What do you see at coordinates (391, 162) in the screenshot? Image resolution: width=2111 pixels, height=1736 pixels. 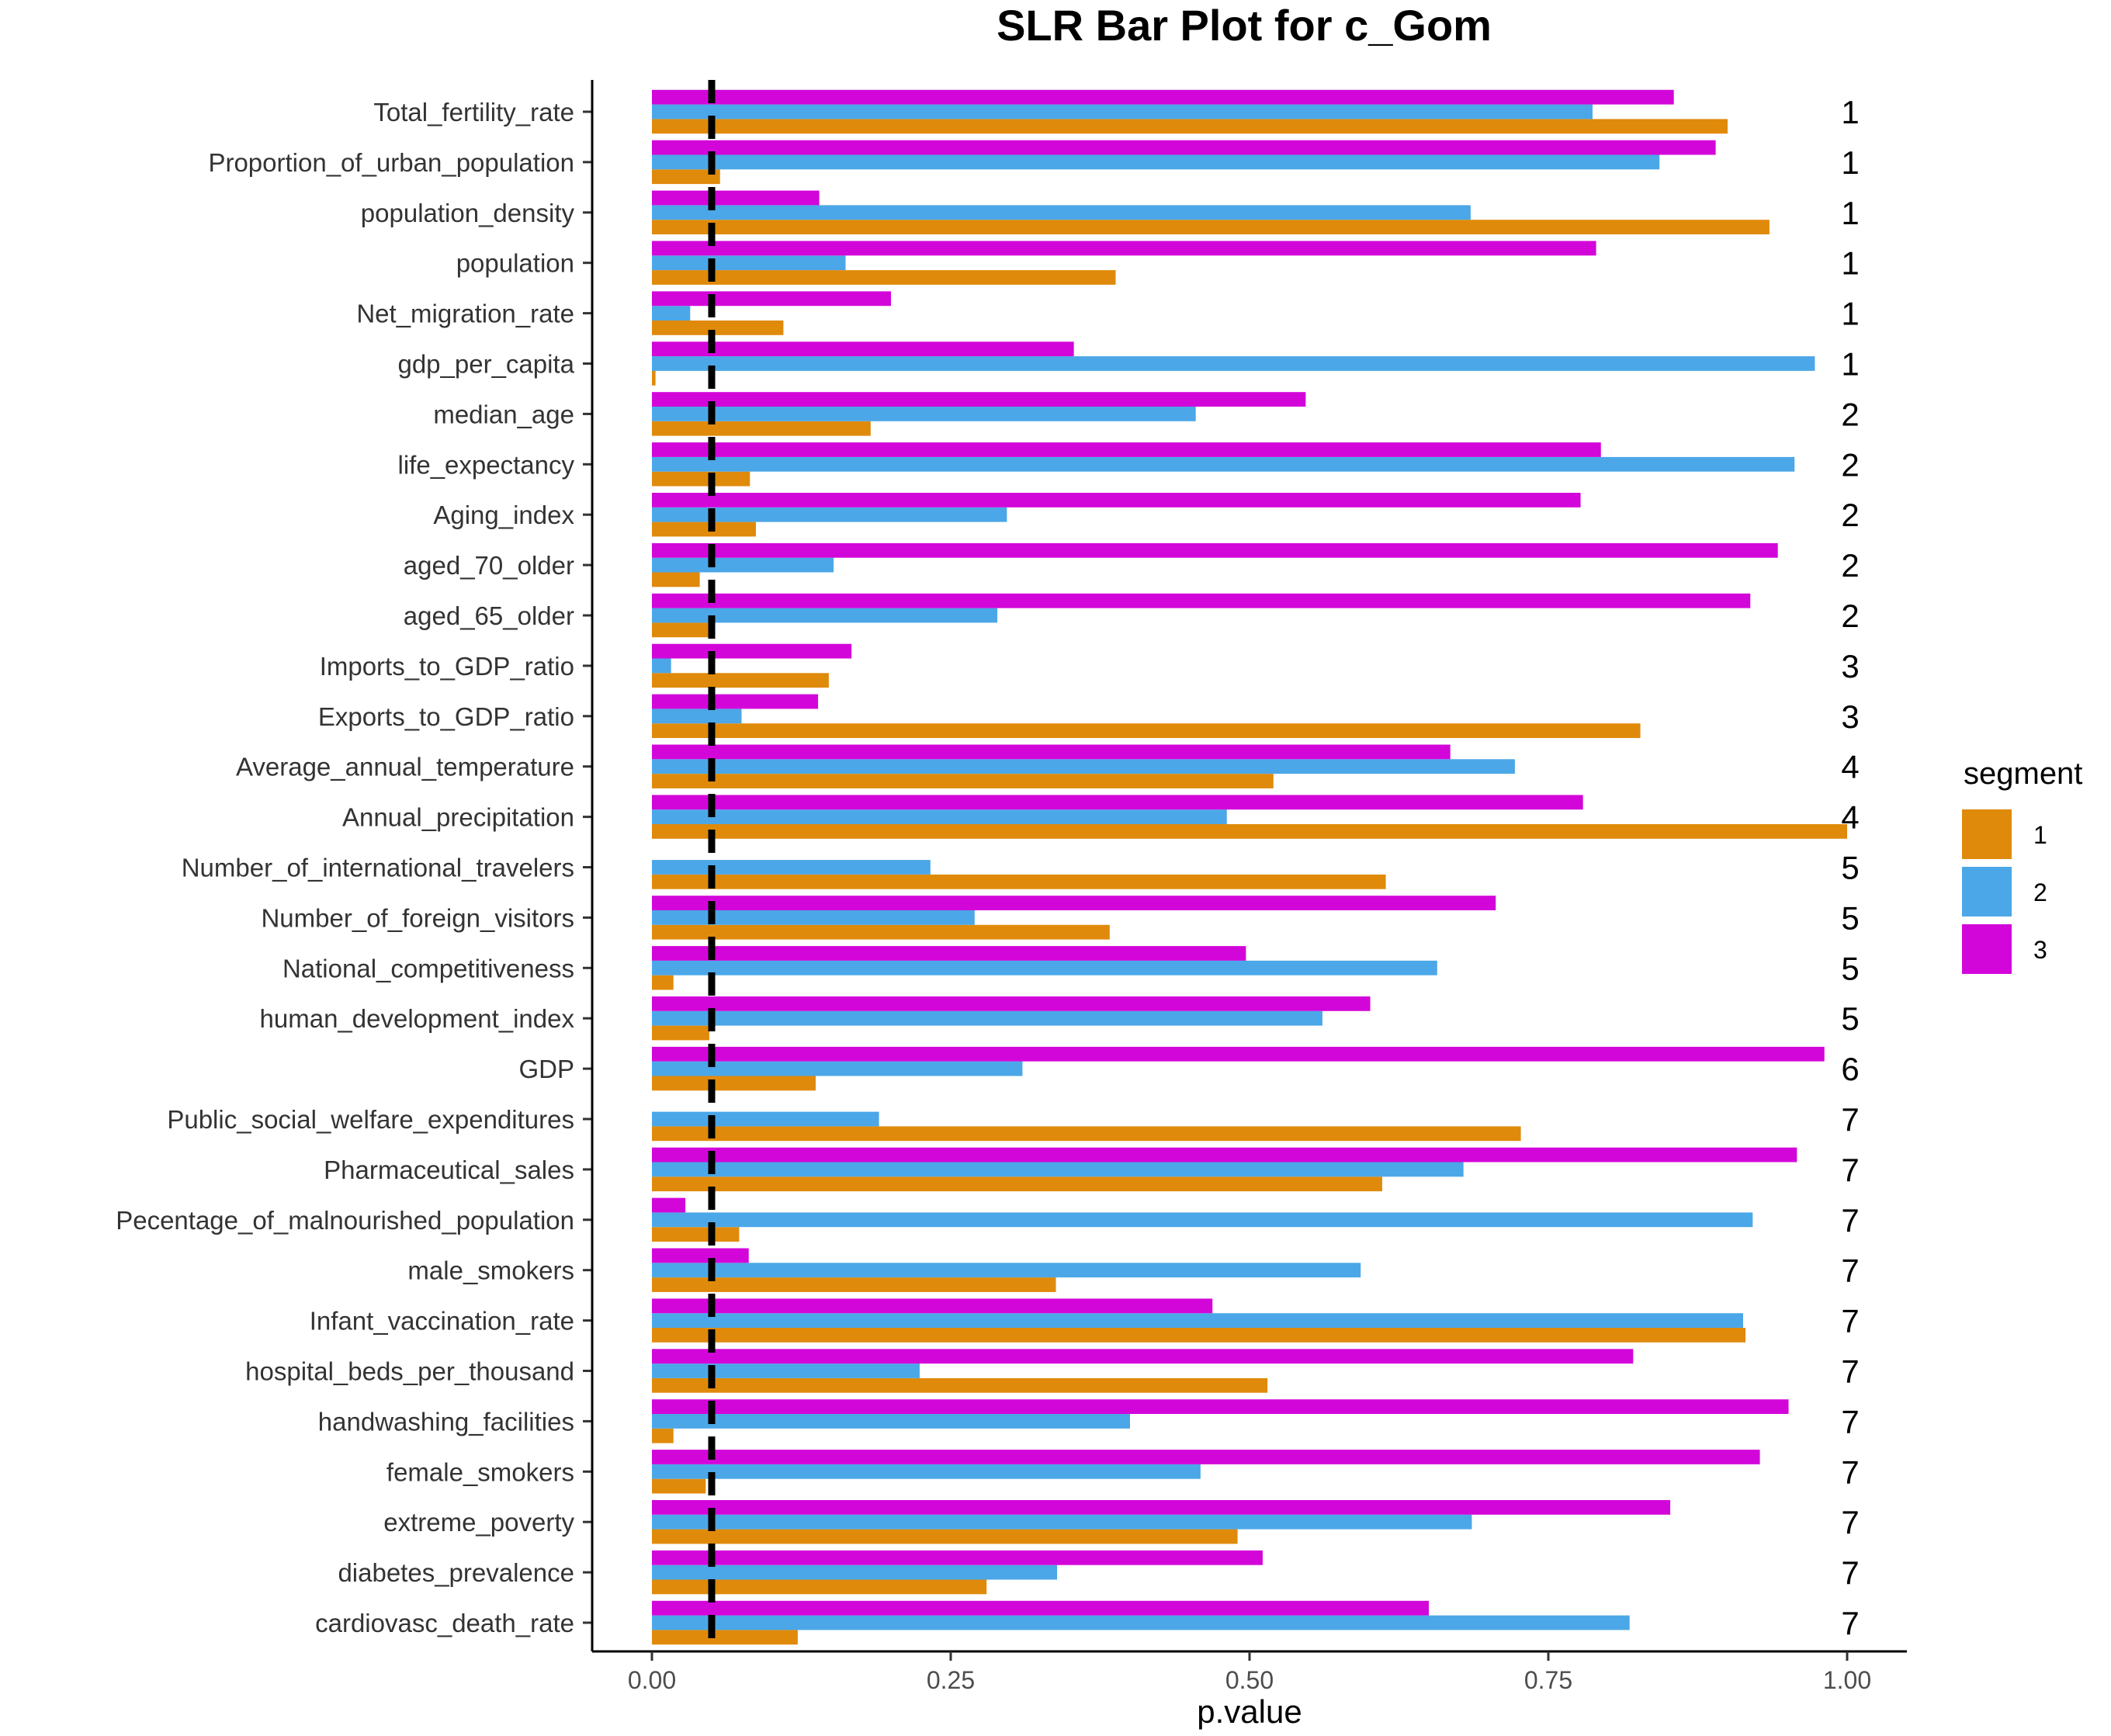 I see `y-tick-label: Proportion_of_urban_population` at bounding box center [391, 162].